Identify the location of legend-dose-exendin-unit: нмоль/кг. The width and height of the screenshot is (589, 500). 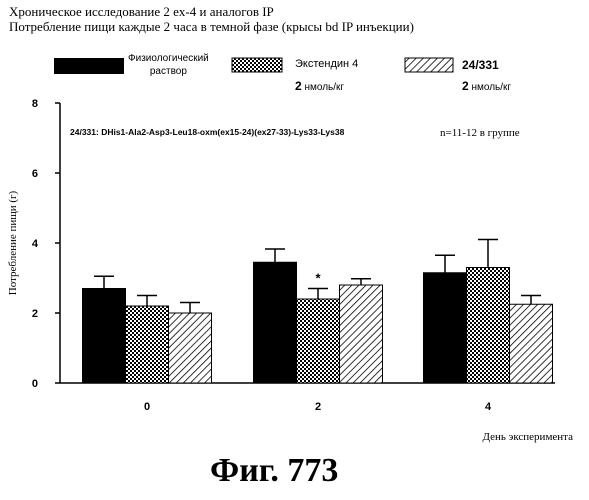
(324, 87).